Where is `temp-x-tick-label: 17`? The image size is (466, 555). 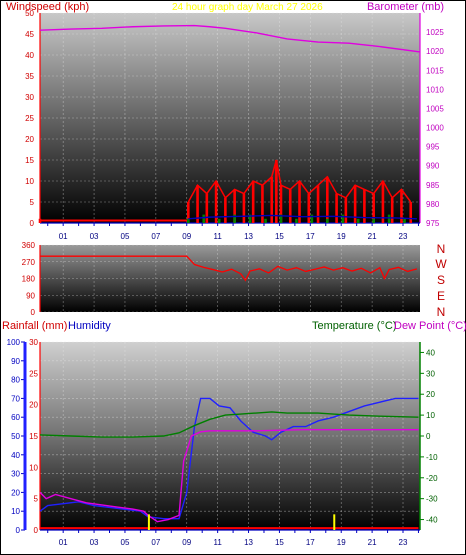 temp-x-tick-label: 17 is located at coordinates (310, 542).